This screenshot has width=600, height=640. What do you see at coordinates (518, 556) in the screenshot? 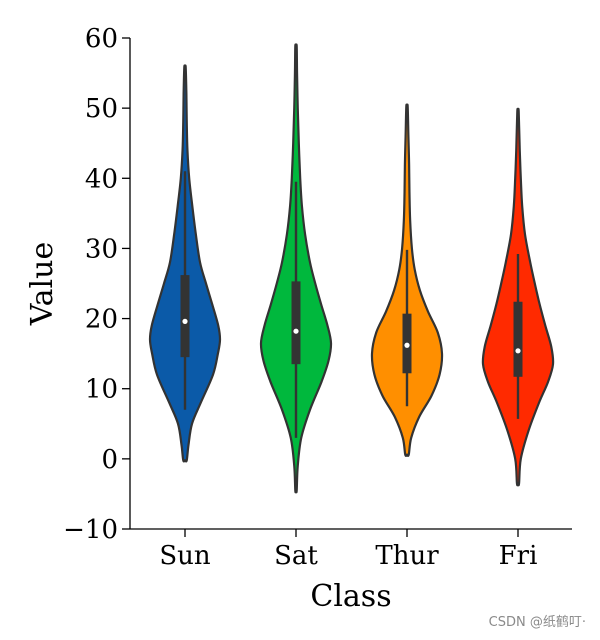
I see `x-tick-label: Fri` at bounding box center [518, 556].